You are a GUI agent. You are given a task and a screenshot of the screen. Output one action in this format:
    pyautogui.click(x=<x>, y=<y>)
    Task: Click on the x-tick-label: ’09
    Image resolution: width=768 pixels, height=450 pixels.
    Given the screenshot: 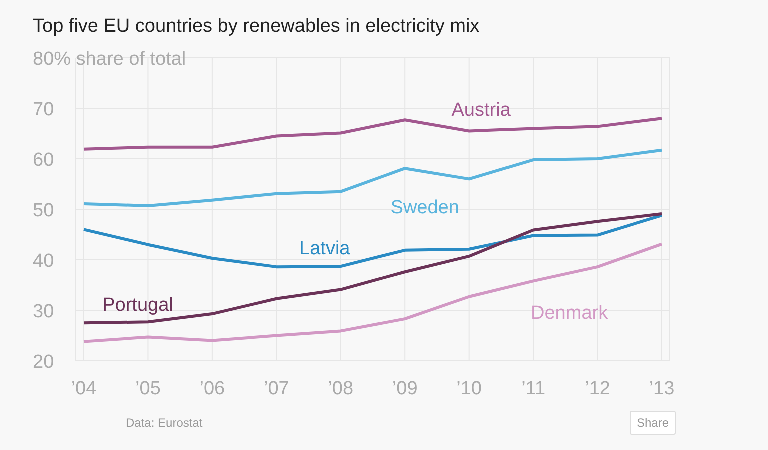 What is the action you would take?
    pyautogui.click(x=405, y=389)
    